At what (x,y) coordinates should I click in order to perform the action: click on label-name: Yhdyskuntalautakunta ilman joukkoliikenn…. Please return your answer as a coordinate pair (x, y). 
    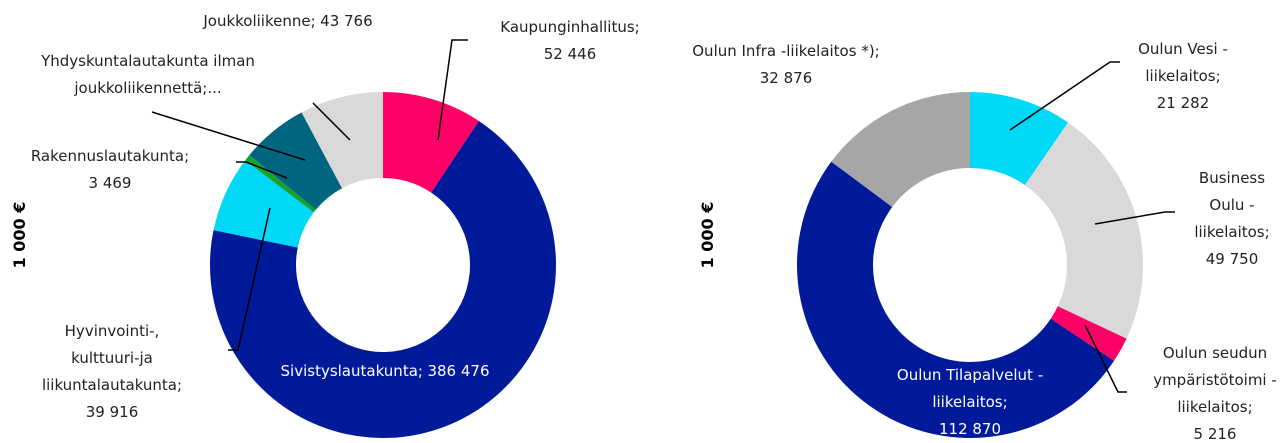
    Looking at the image, I should click on (148, 74).